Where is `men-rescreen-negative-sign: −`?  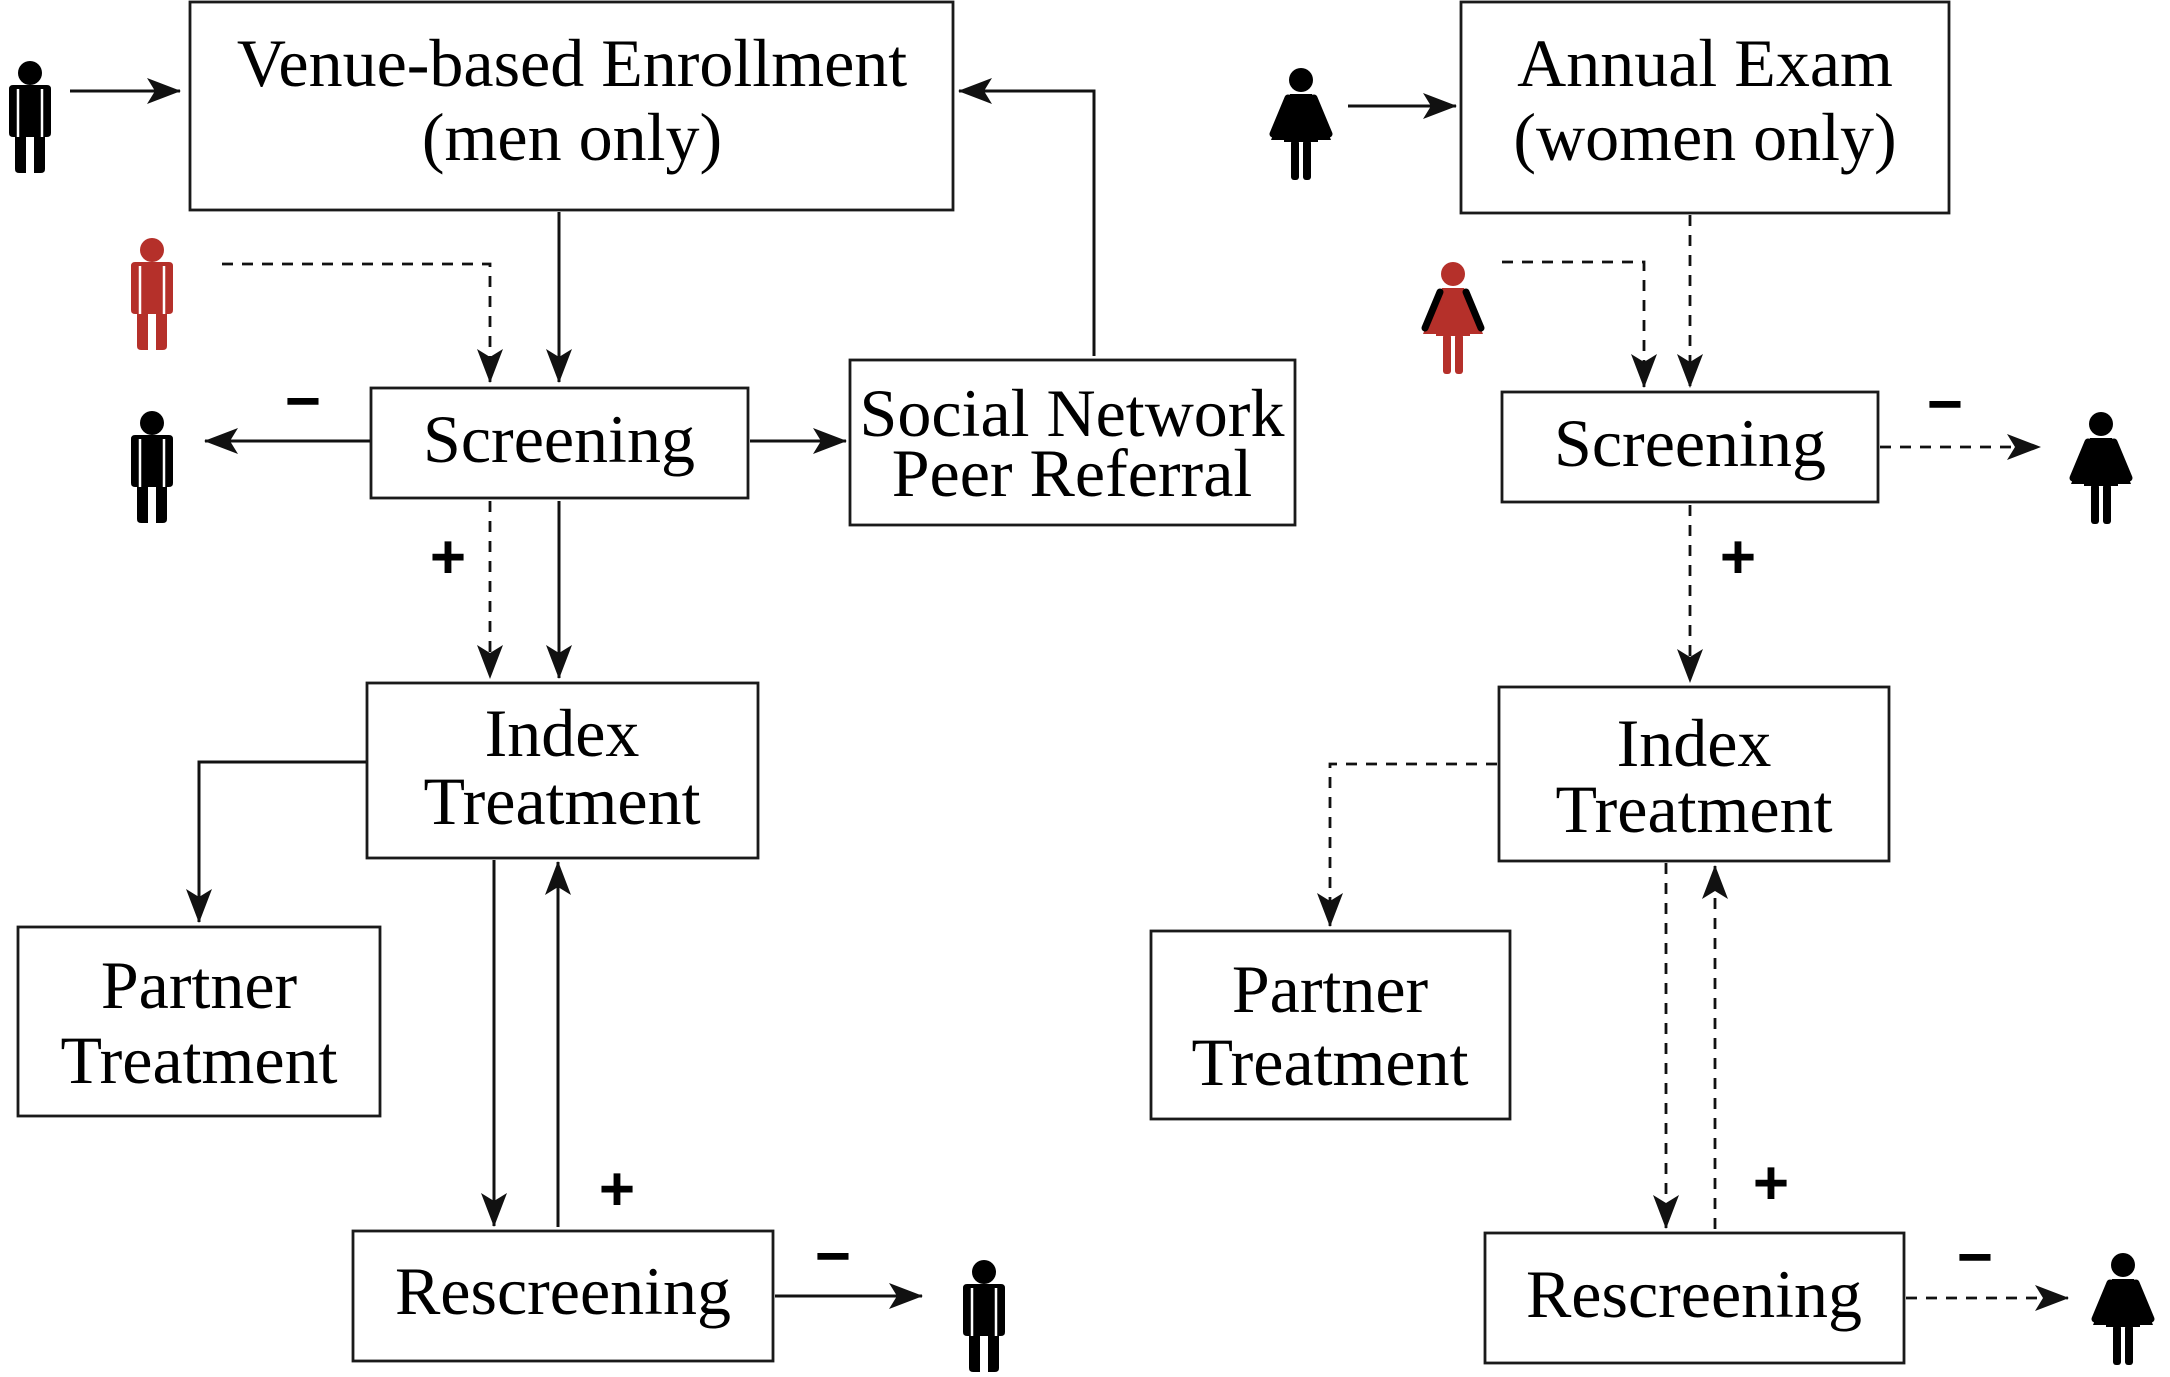
men-rescreen-negative-sign: − is located at coordinates (833, 1256).